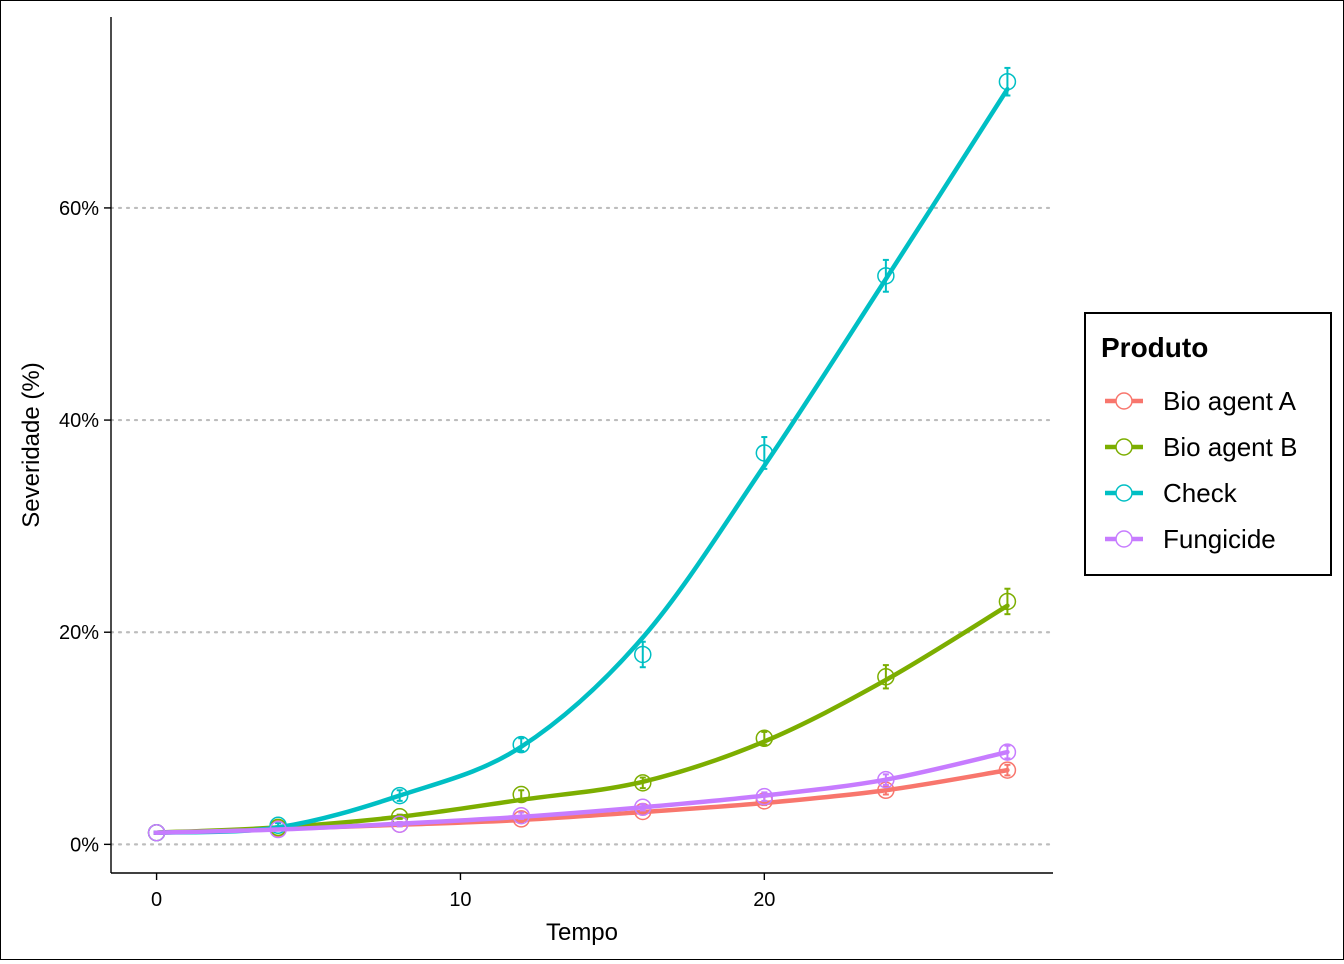  I want to click on legend-label: Check, so click(1200, 493).